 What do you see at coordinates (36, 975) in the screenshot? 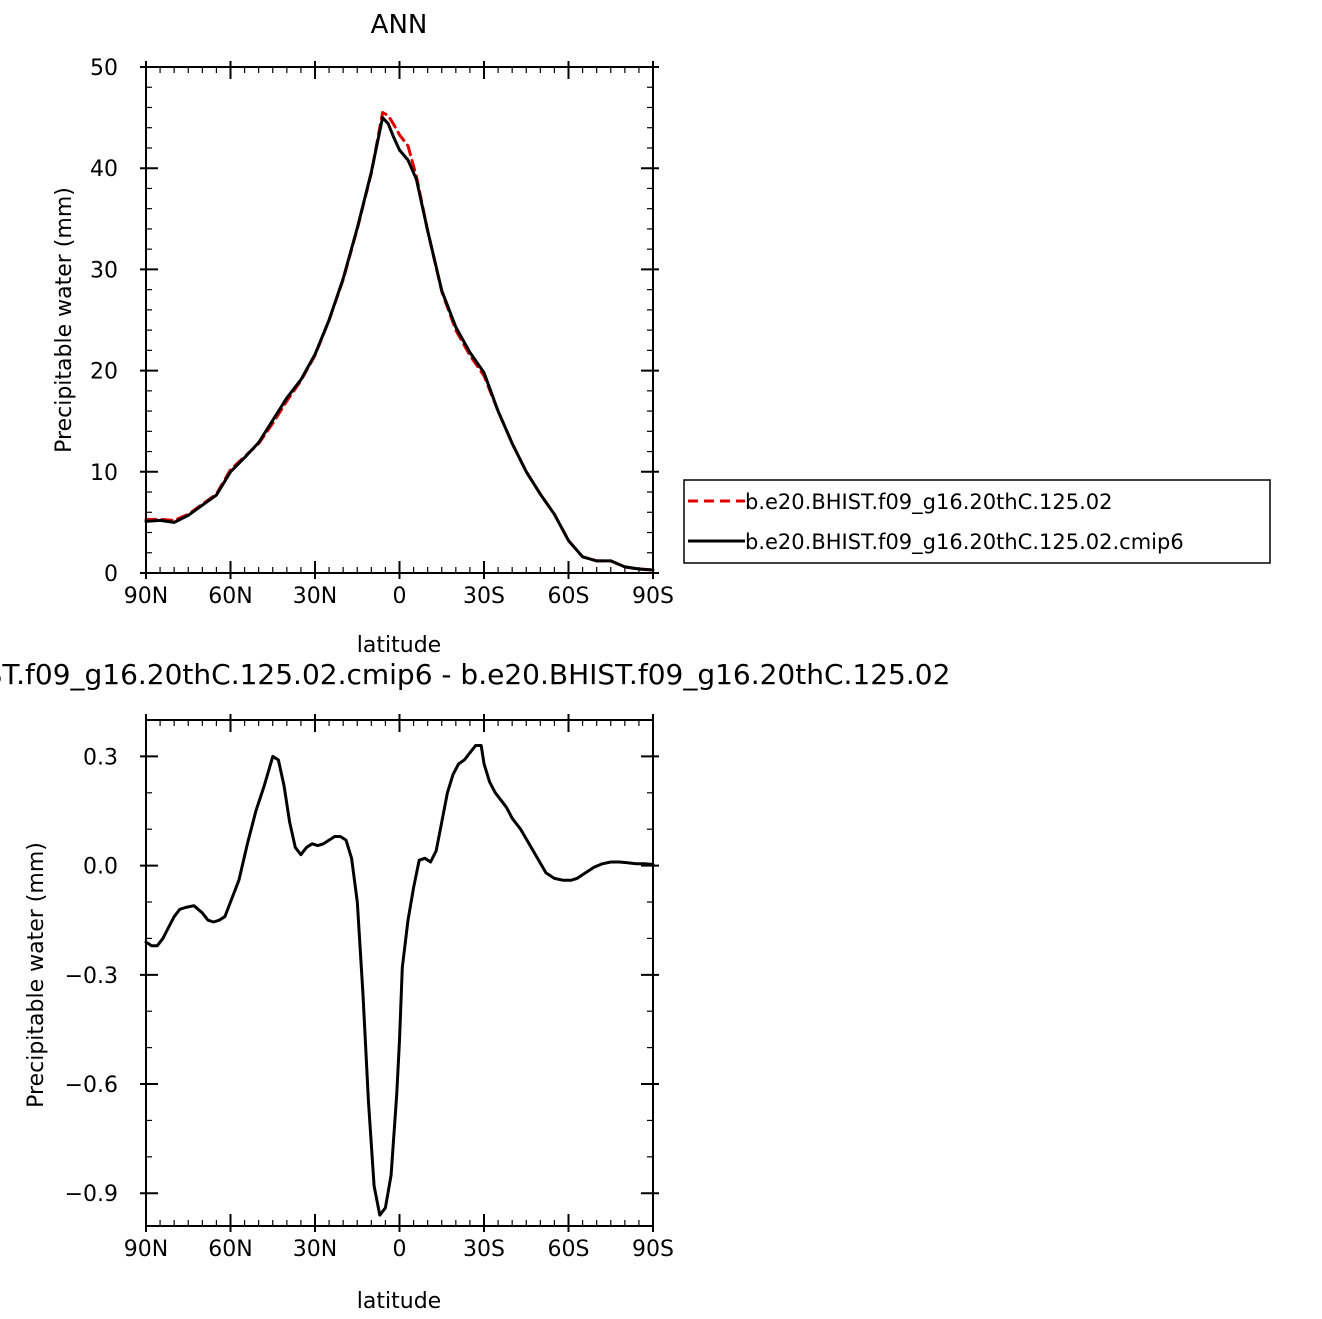
I see `bottom-y-axis-label: Precipitable water (mm)` at bounding box center [36, 975].